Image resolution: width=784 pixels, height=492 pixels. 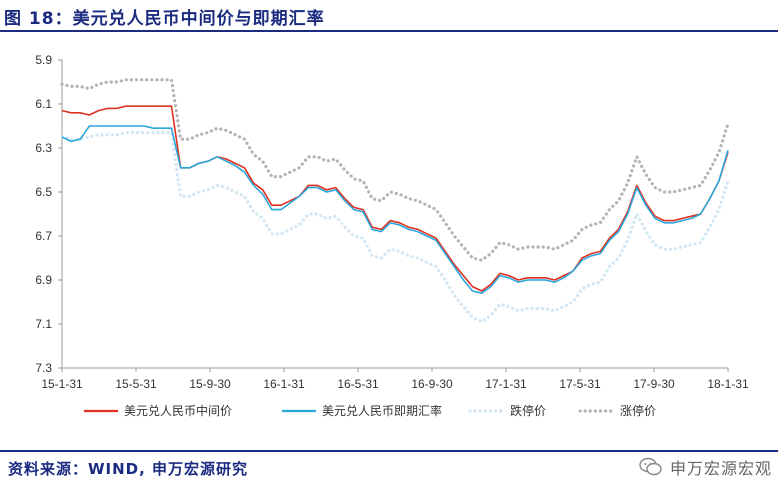 What do you see at coordinates (136, 384) in the screenshot?
I see `x-tick-label: 15-5-31` at bounding box center [136, 384].